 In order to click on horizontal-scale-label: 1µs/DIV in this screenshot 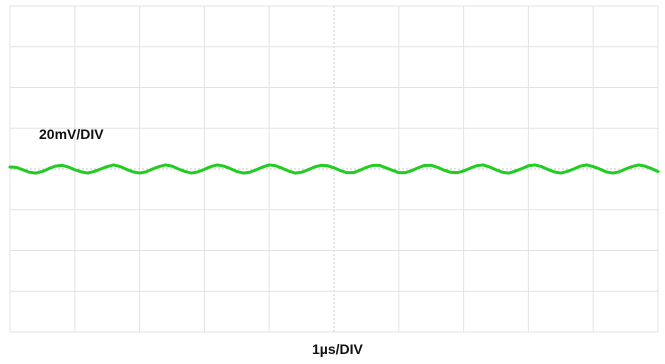, I will do `click(337, 349)`.